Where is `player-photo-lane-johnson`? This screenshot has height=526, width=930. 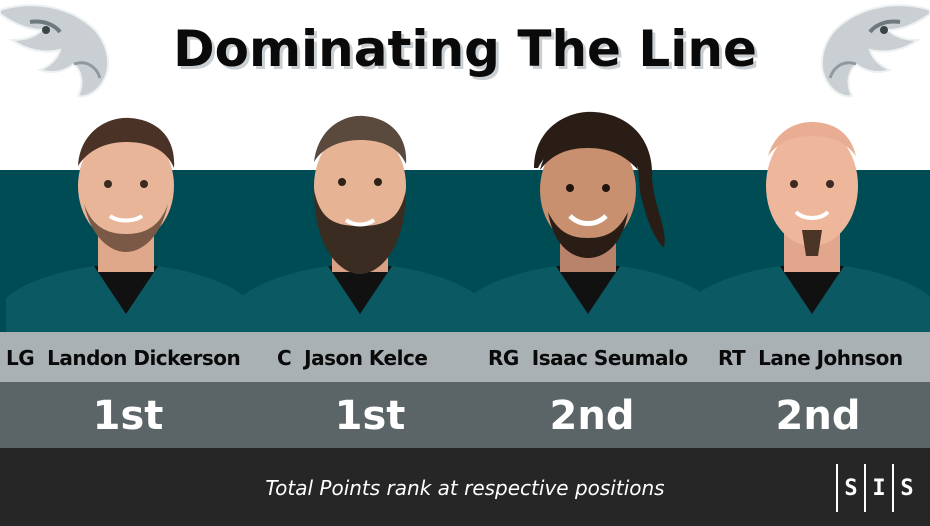
player-photo-lane-johnson is located at coordinates (811, 220).